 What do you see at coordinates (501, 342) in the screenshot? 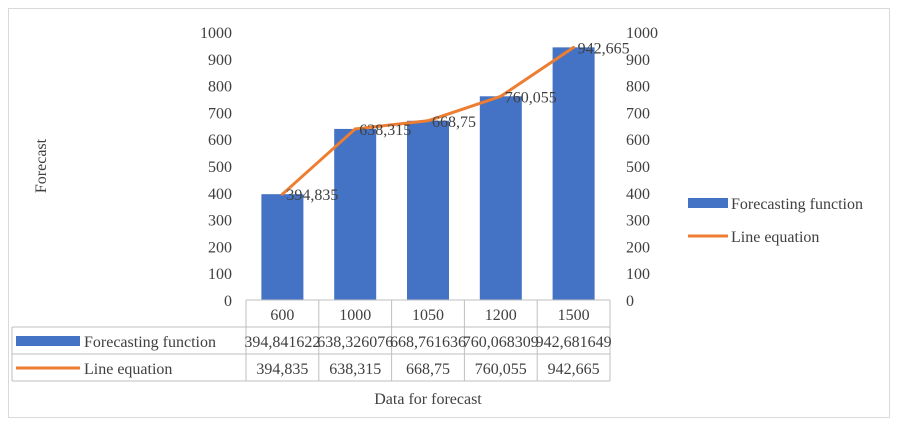
I see `table-cell: 760,068309` at bounding box center [501, 342].